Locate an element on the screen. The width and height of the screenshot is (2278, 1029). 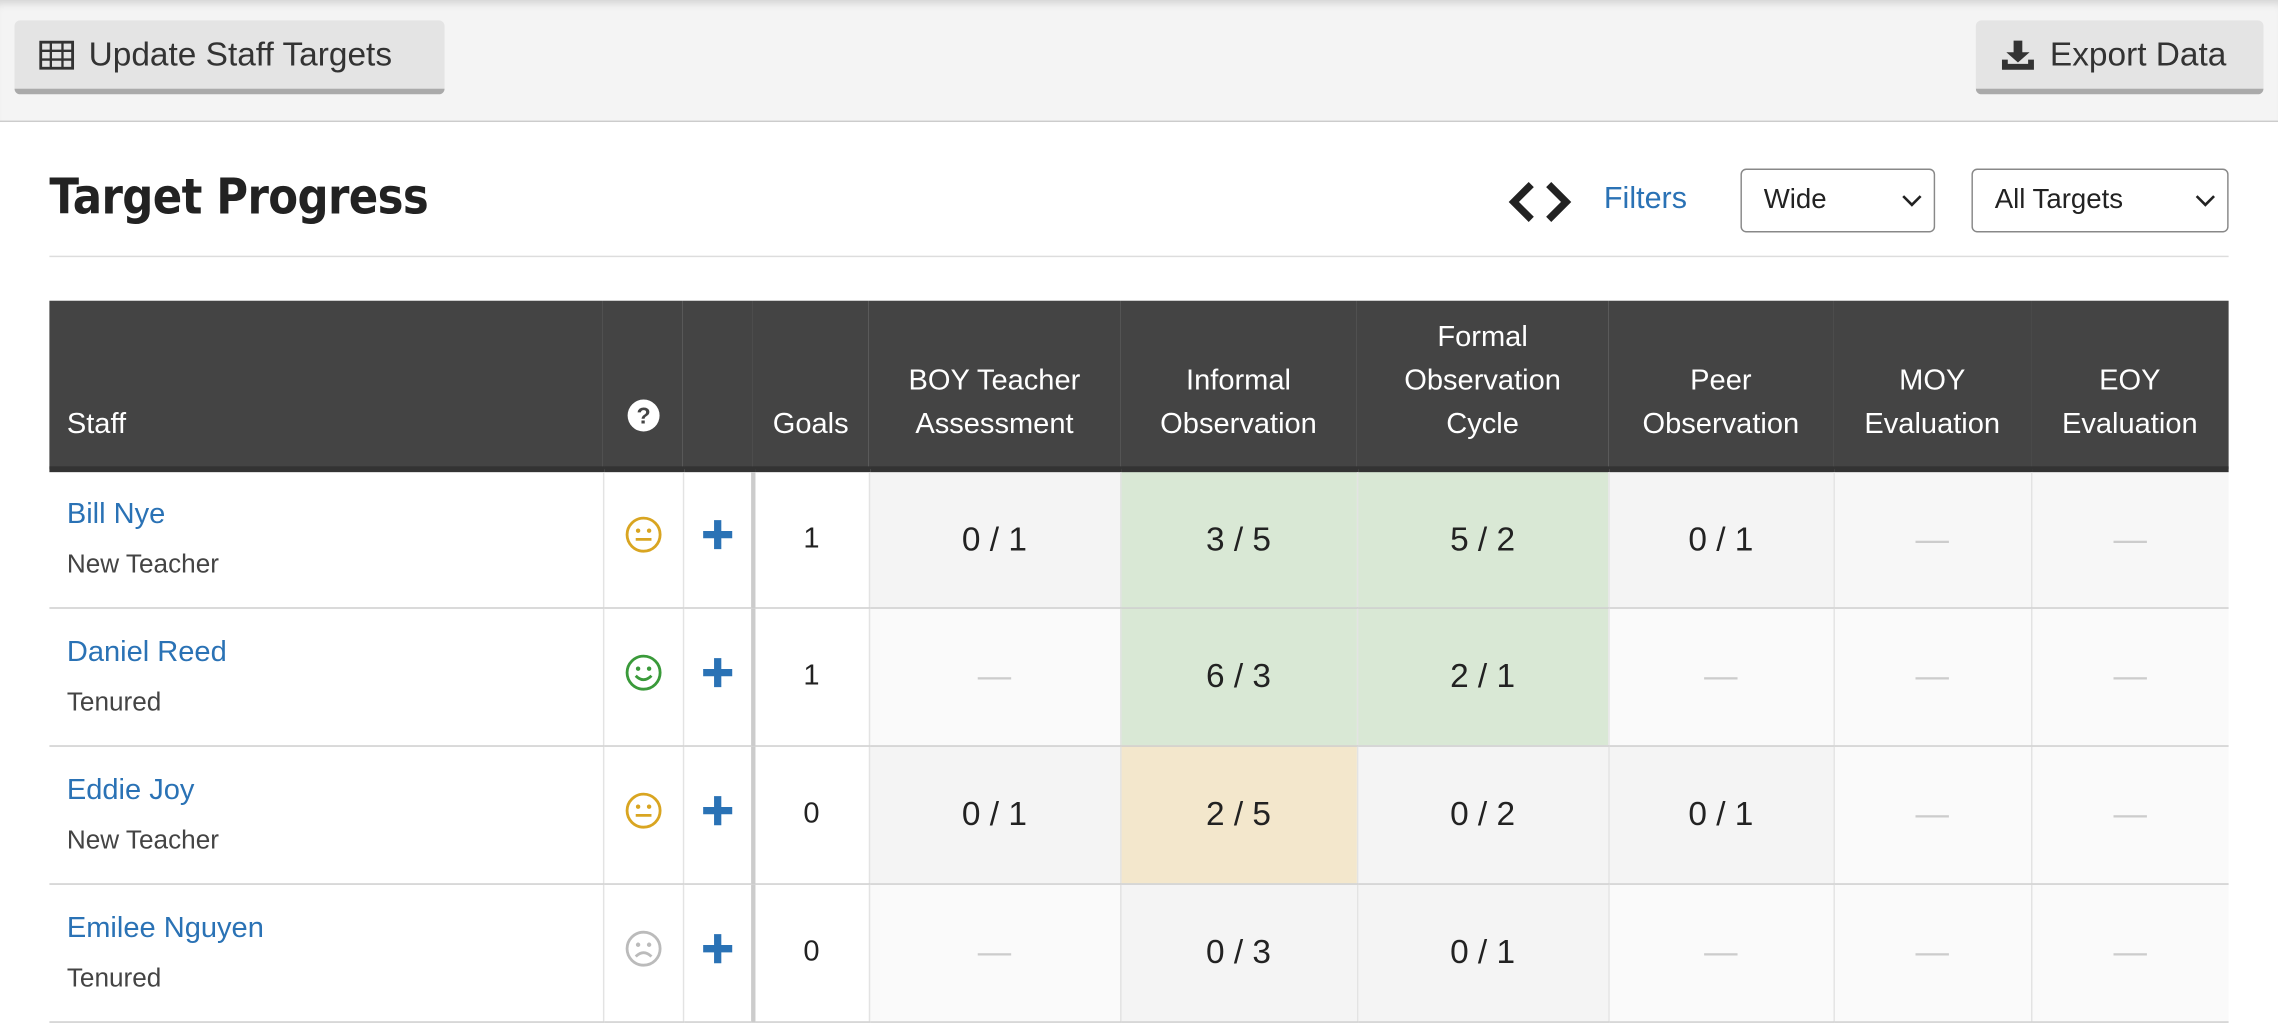
update-targets-button: Update Staff Targets is located at coordinates (229, 57).